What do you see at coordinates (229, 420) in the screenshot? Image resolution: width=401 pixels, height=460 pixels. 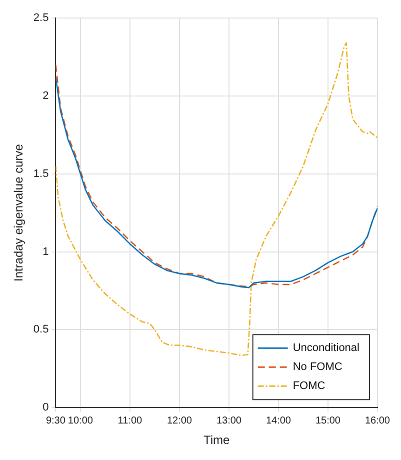 I see `x-tick-label: 13:00` at bounding box center [229, 420].